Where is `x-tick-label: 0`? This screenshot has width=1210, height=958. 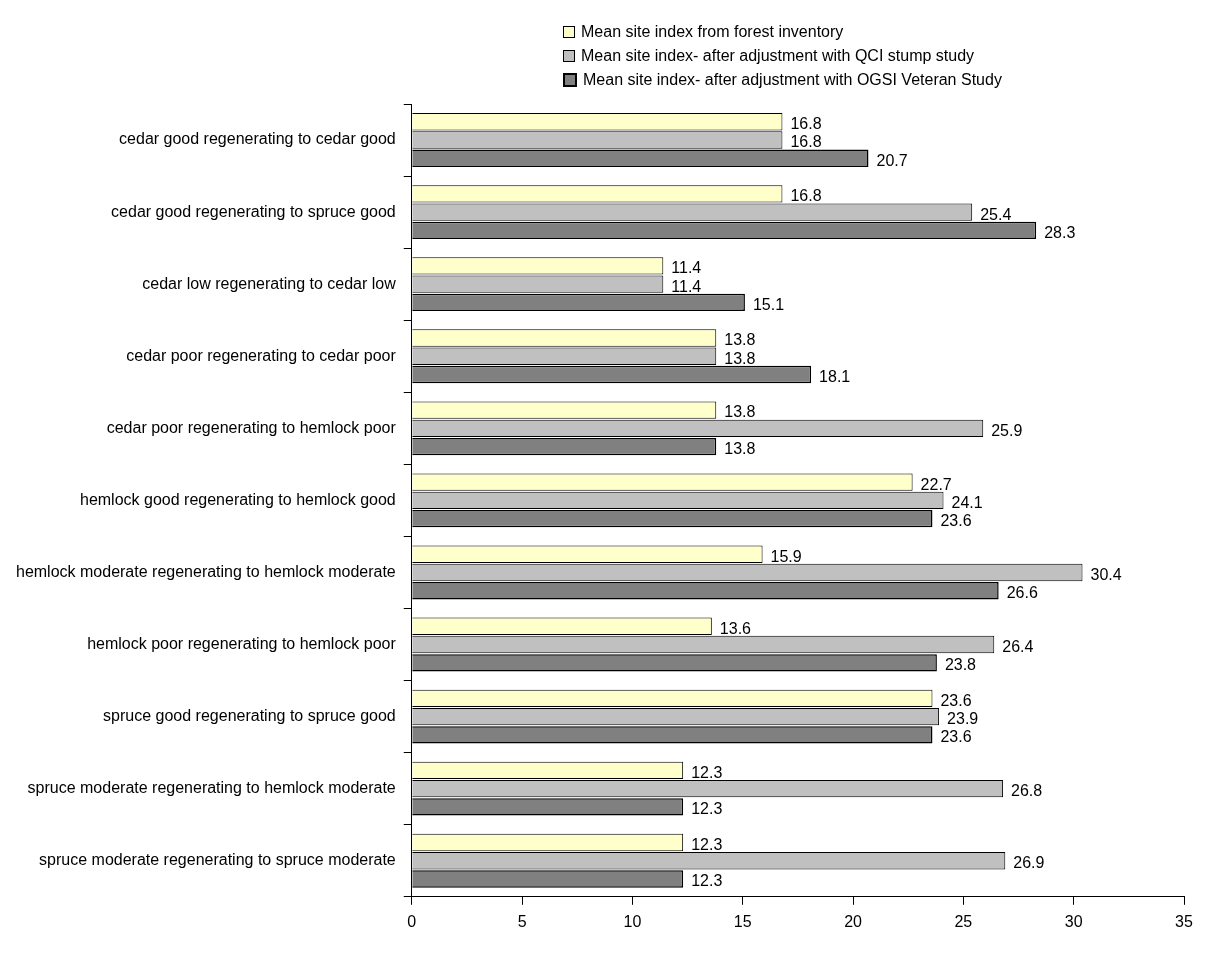 x-tick-label: 0 is located at coordinates (412, 921).